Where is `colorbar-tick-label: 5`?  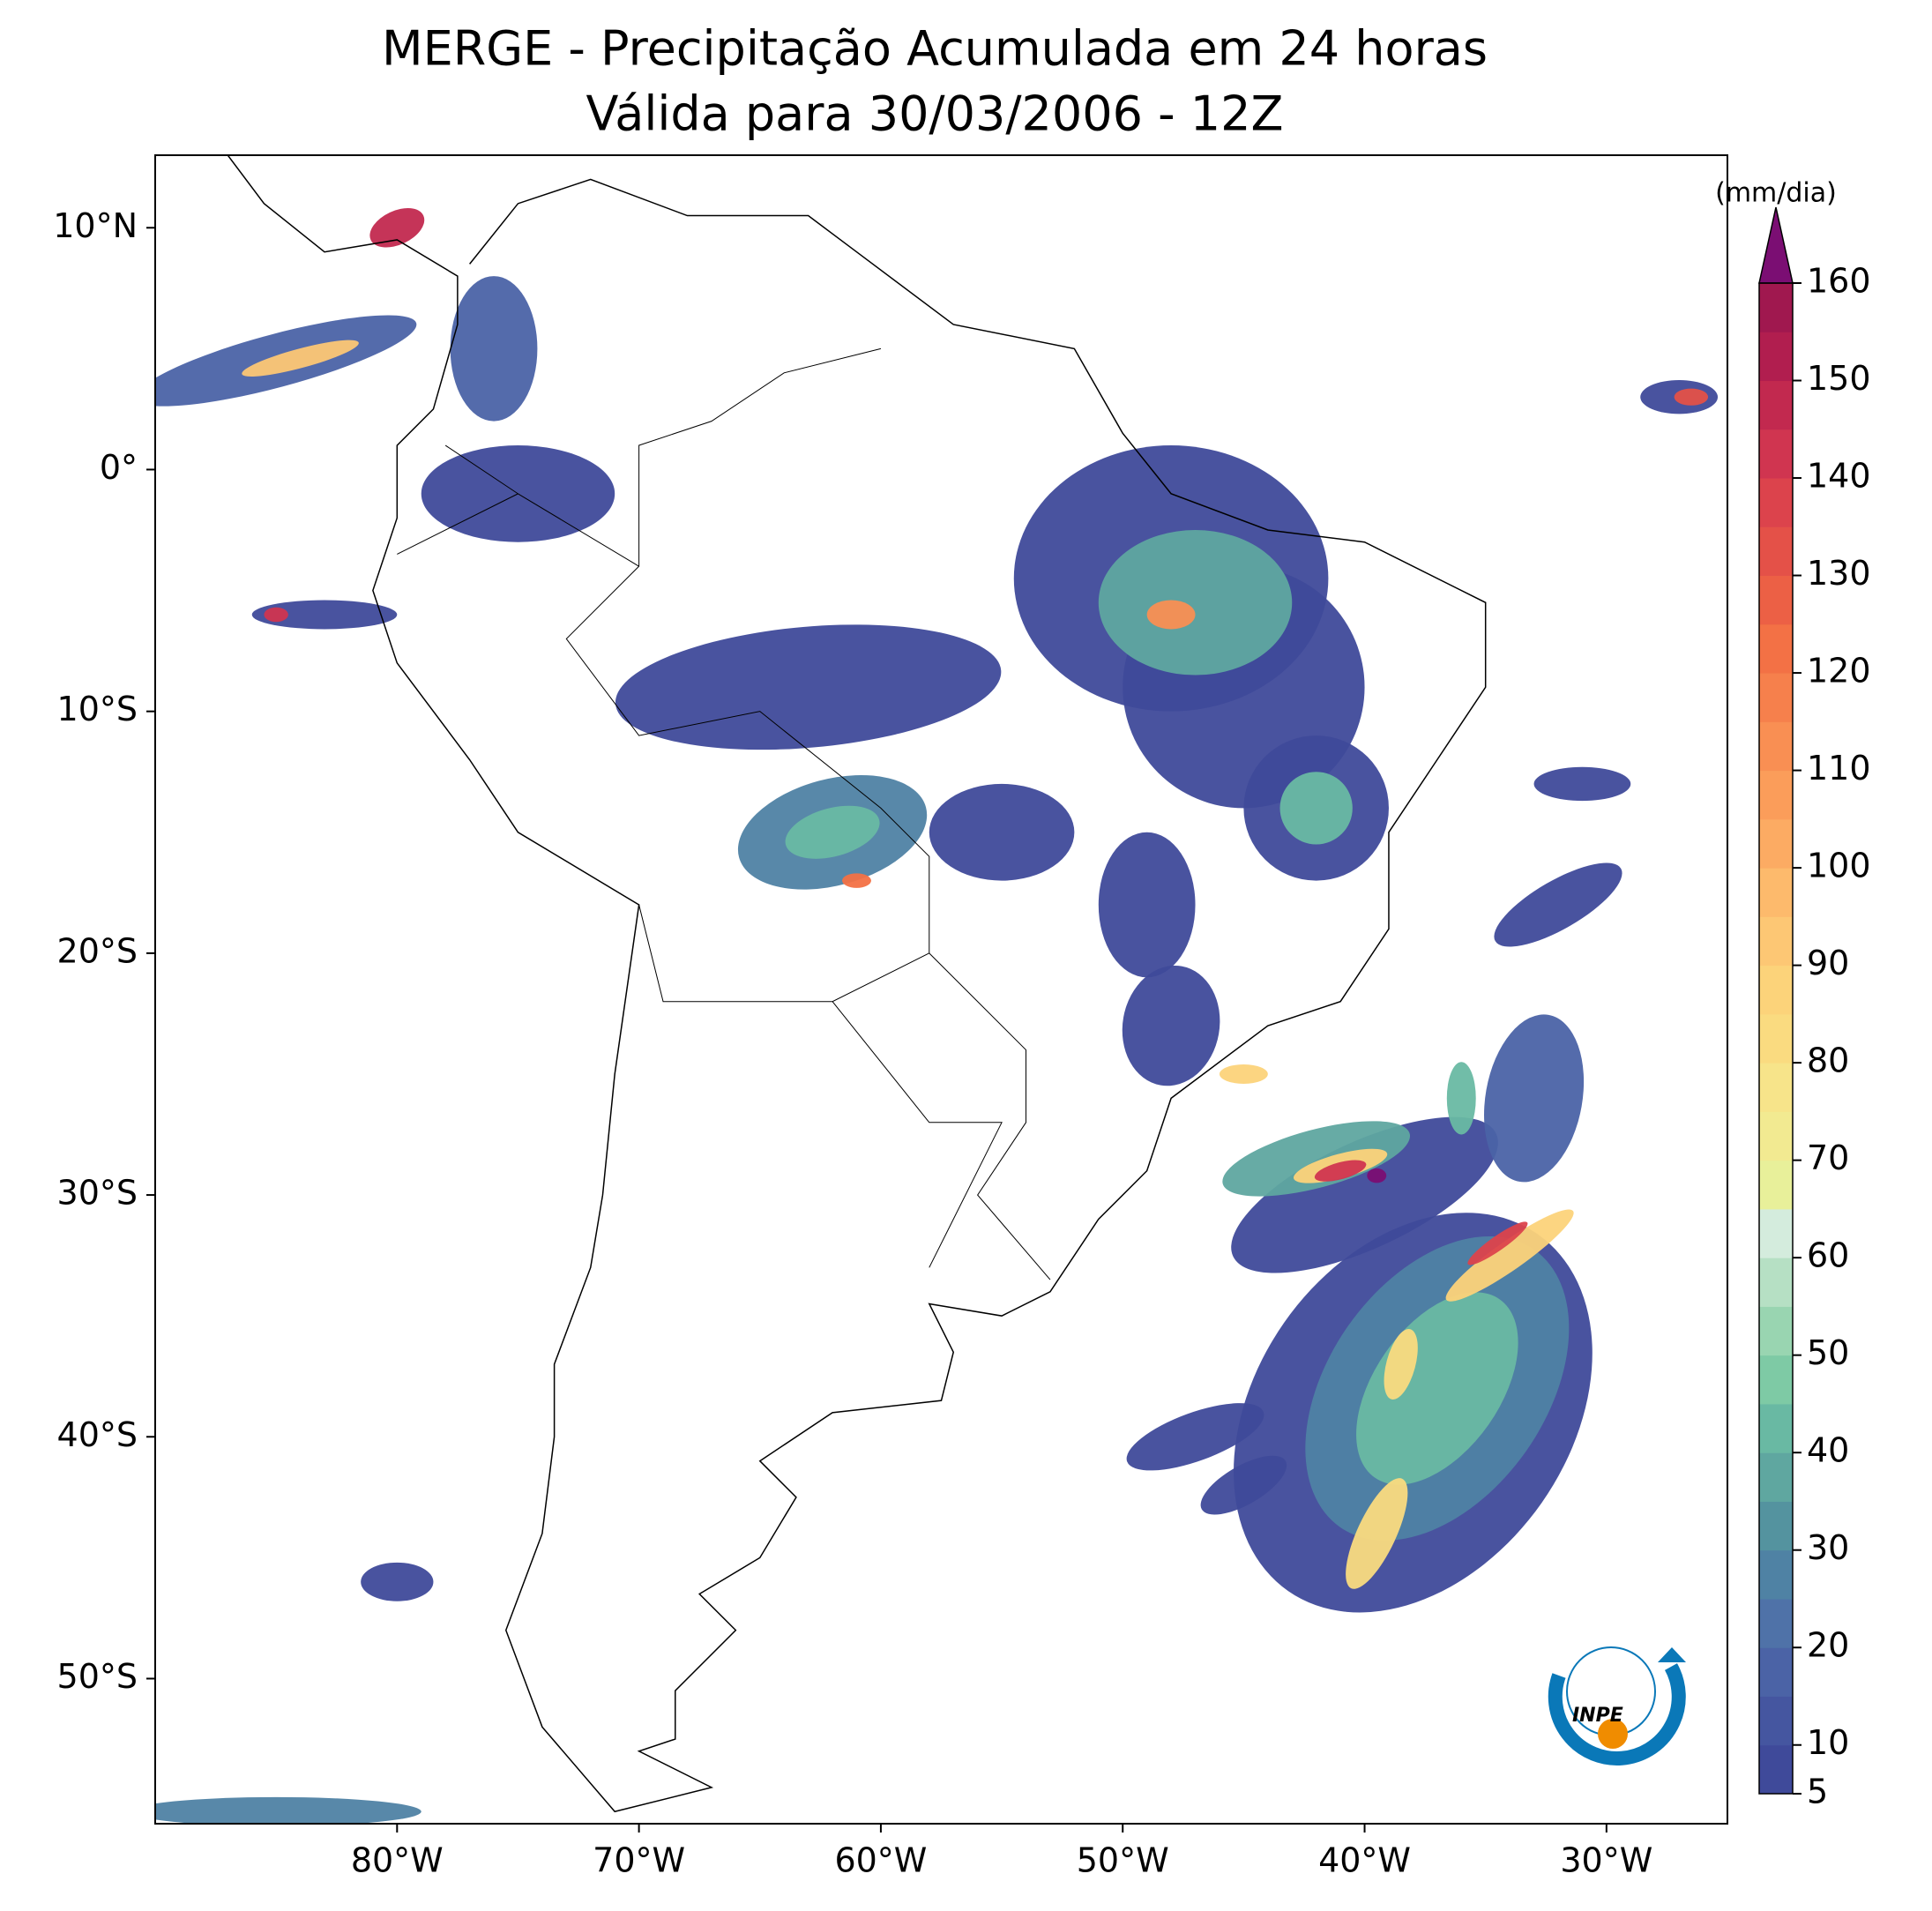 colorbar-tick-label: 5 is located at coordinates (1817, 1792).